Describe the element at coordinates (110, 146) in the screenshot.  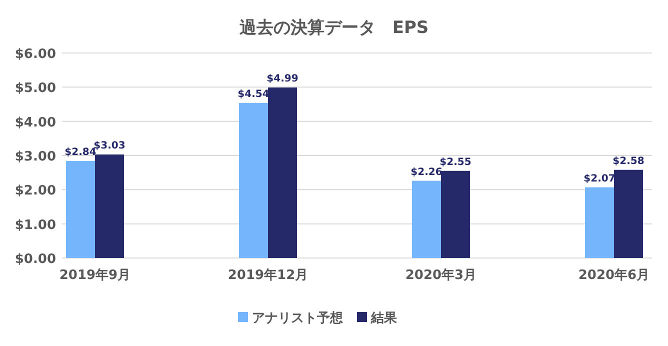
I see `data-label: $3.03` at that location.